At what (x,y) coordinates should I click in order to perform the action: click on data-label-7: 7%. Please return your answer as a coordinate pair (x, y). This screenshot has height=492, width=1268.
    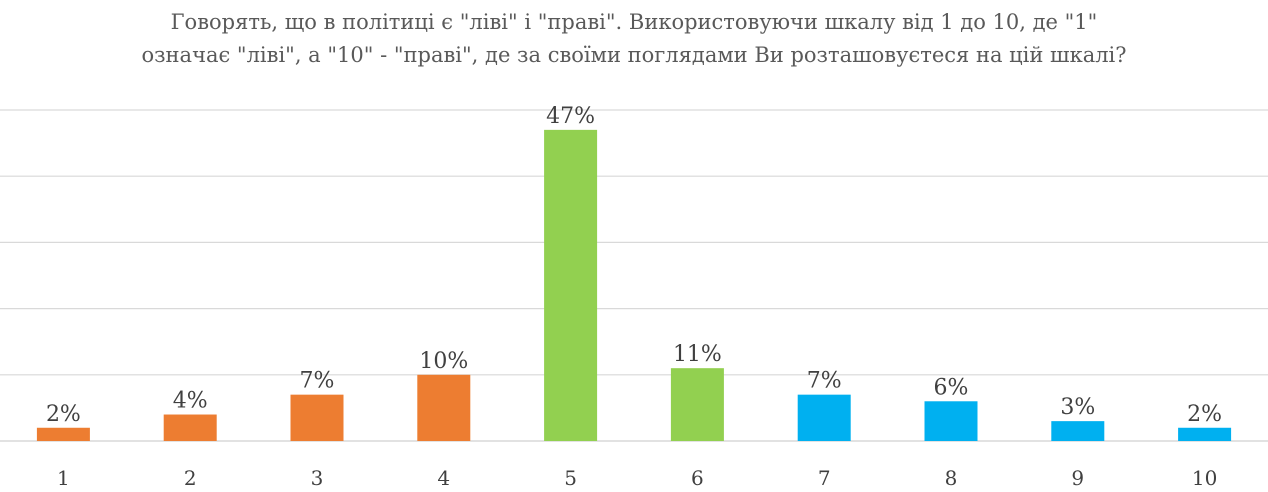
    Looking at the image, I should click on (824, 381).